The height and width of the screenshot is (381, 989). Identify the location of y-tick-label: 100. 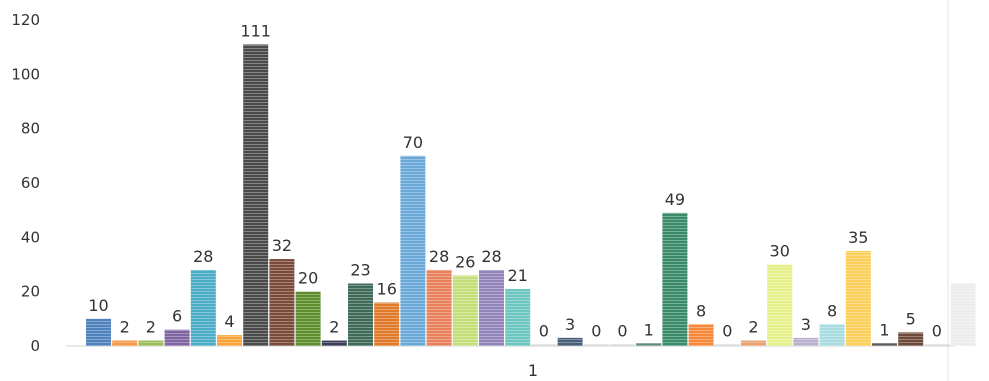
(25, 74).